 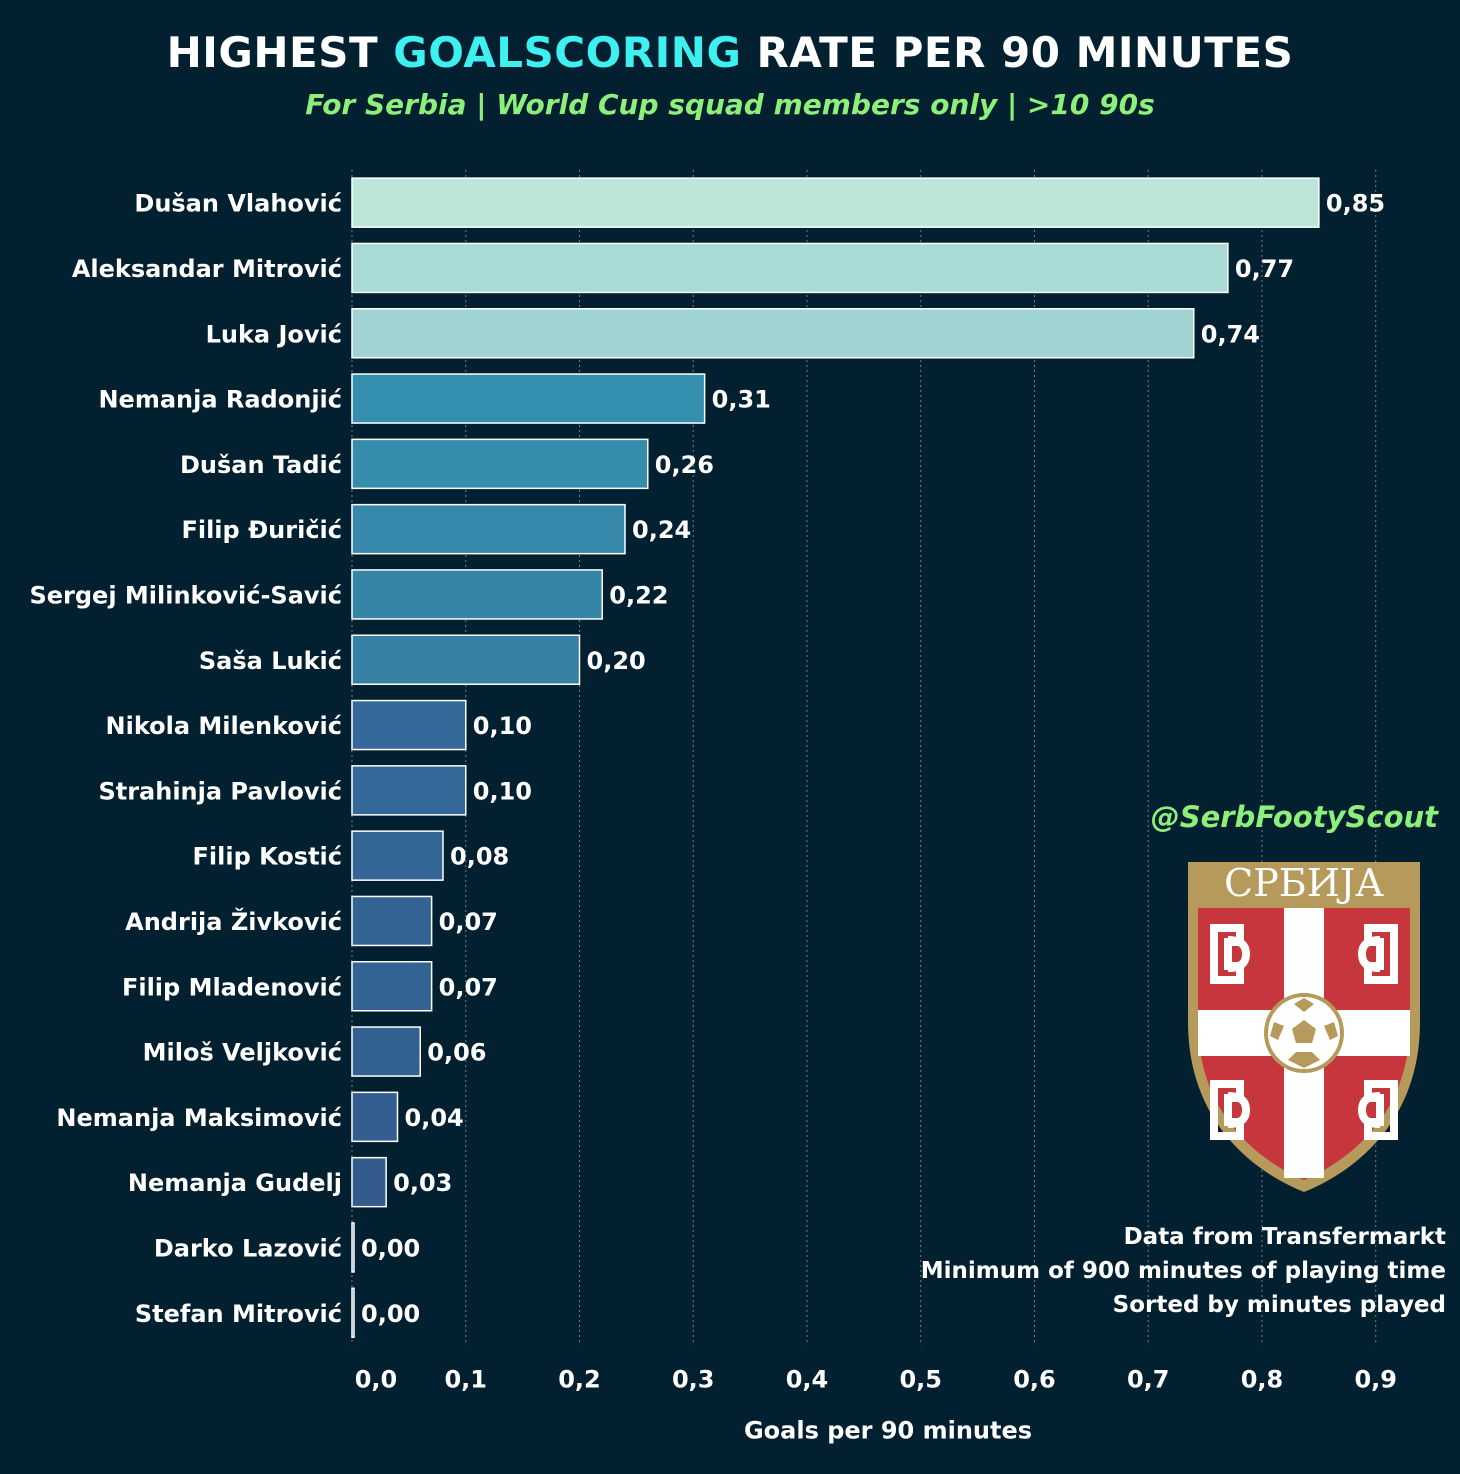 I want to click on x-tick-label: 0,5, so click(x=920, y=1379).